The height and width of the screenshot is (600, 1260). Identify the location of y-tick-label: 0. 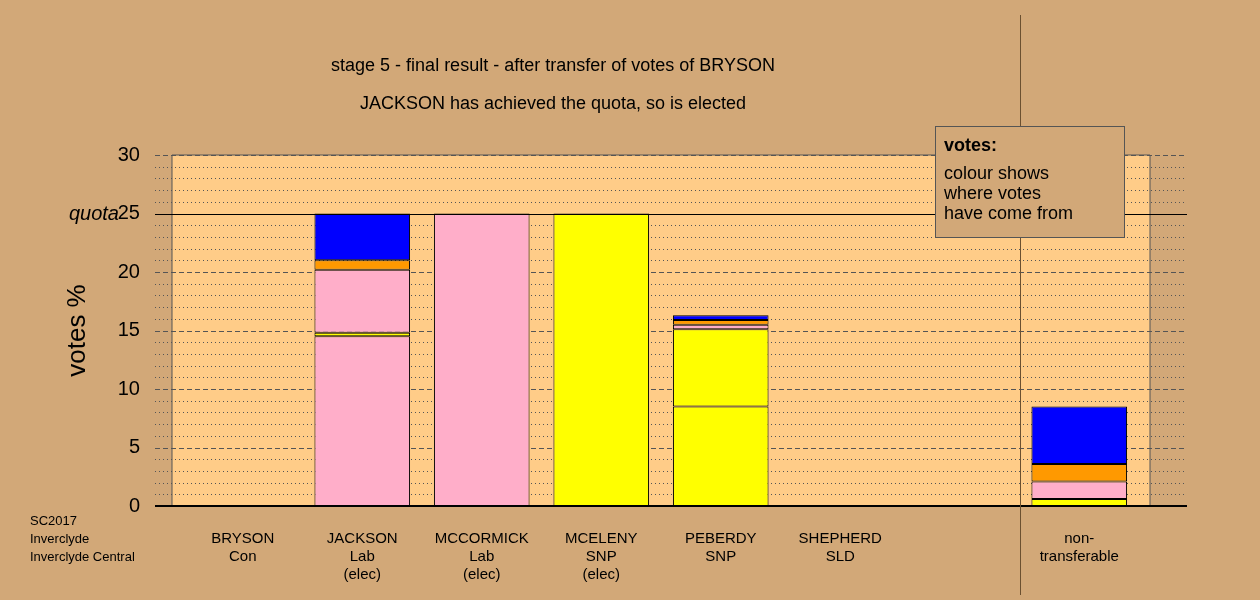
(134, 504).